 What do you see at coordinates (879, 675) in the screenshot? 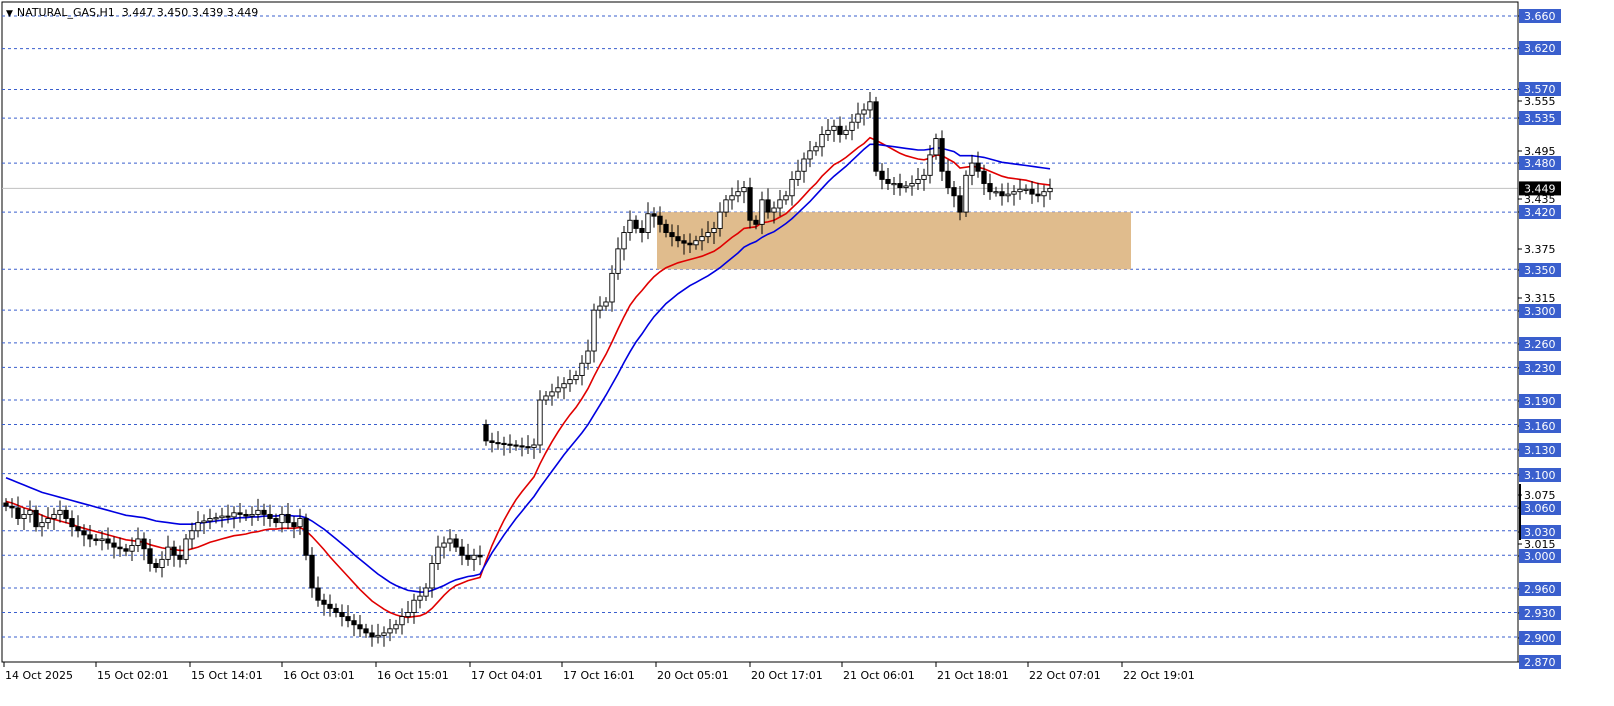
I see `time-tick-label: 21 Oct 06:01` at bounding box center [879, 675].